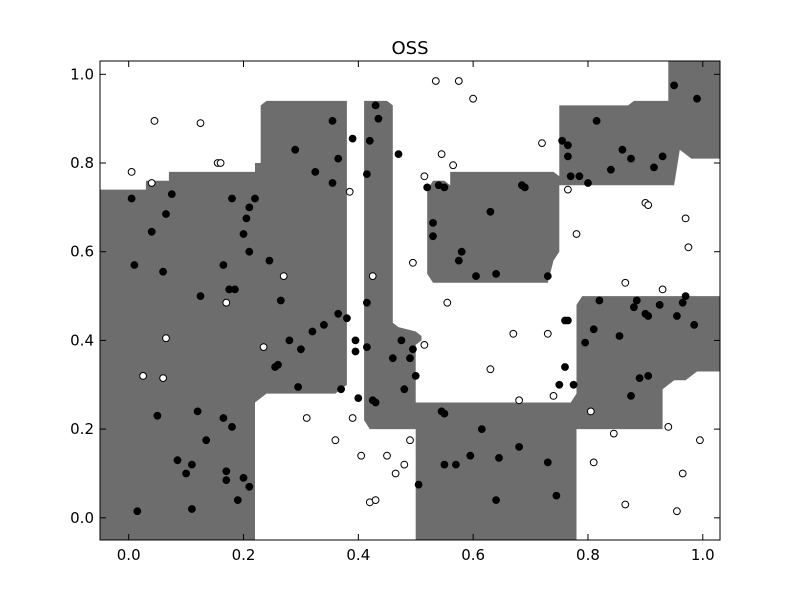 The width and height of the screenshot is (800, 600). I want to click on x-tick-label: 0.2, so click(244, 555).